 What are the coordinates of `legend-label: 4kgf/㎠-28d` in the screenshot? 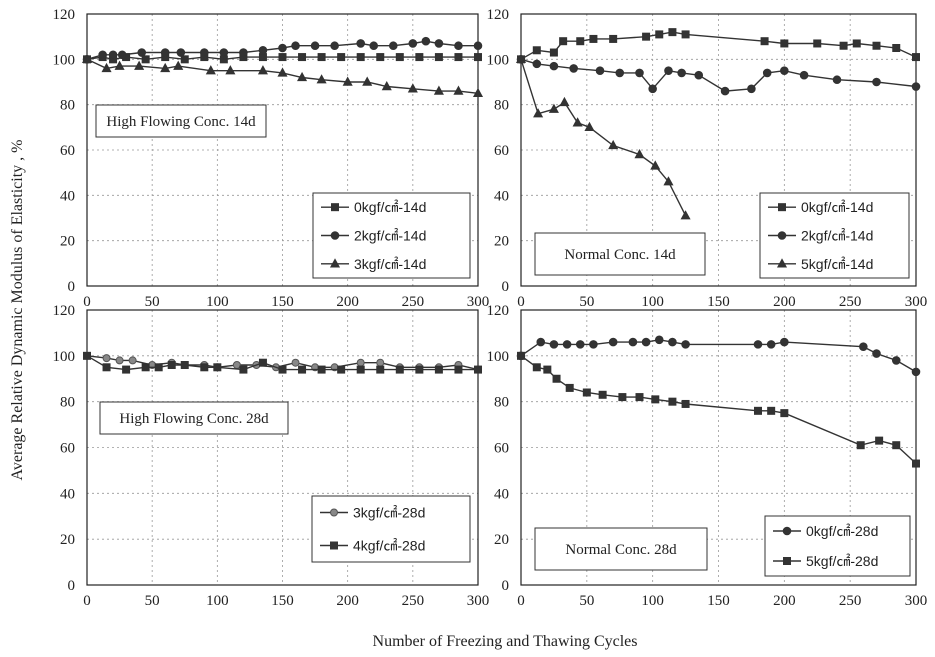 It's located at (389, 546).